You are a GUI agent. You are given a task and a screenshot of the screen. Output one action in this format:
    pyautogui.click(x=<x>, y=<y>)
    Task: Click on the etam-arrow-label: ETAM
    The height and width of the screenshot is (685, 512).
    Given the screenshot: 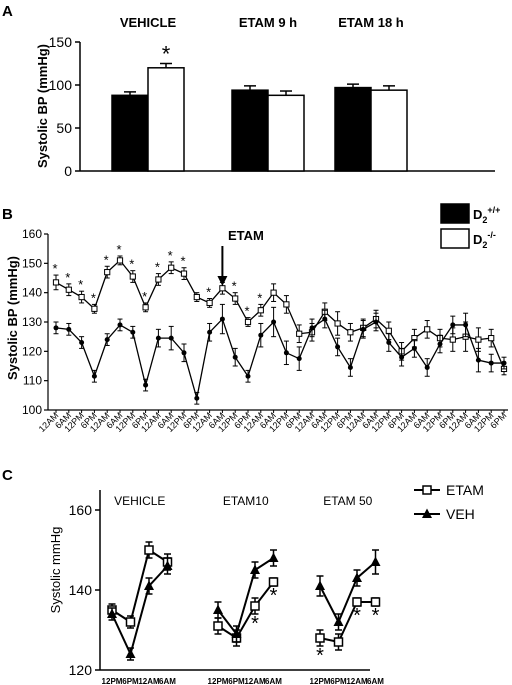 What is the action you would take?
    pyautogui.click(x=246, y=235)
    